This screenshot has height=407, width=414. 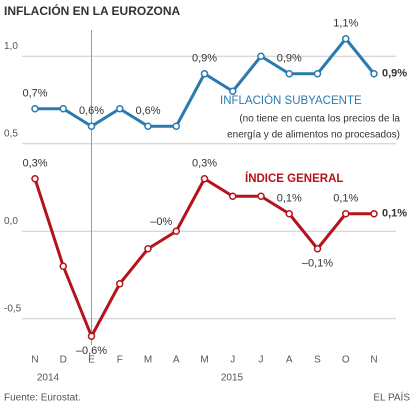 I want to click on y-tick-label: 1,0, so click(x=11, y=46).